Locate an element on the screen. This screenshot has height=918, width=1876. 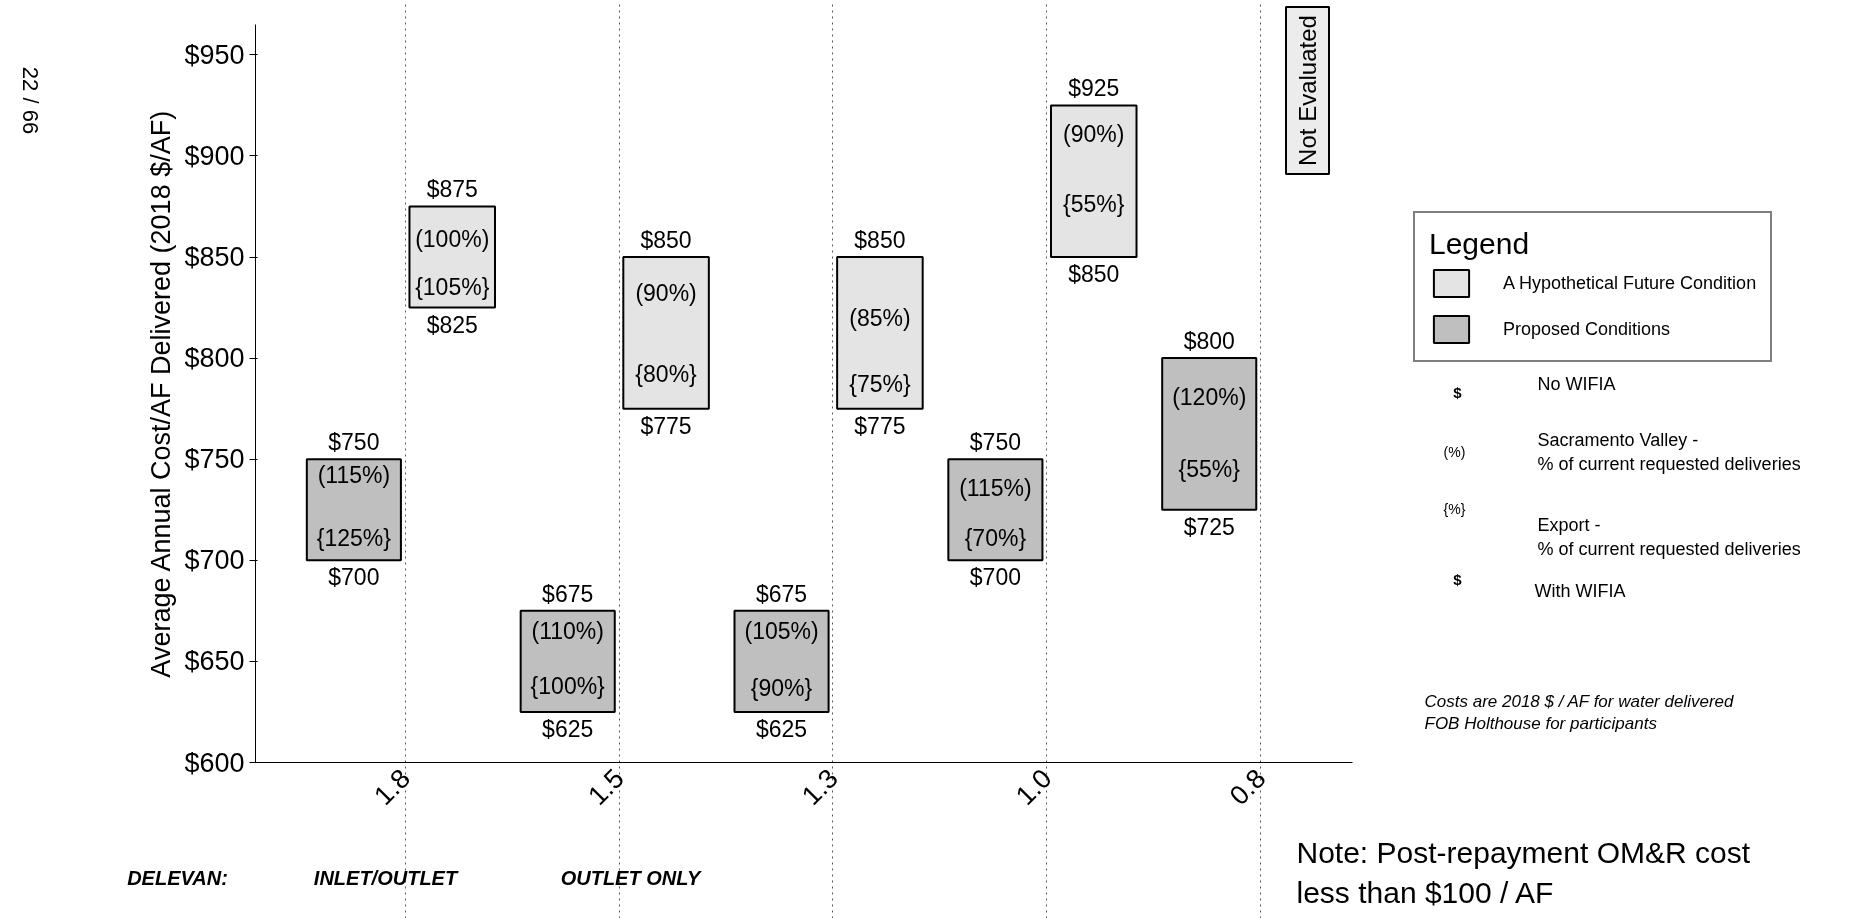
annotation: {80%} is located at coordinates (666, 374).